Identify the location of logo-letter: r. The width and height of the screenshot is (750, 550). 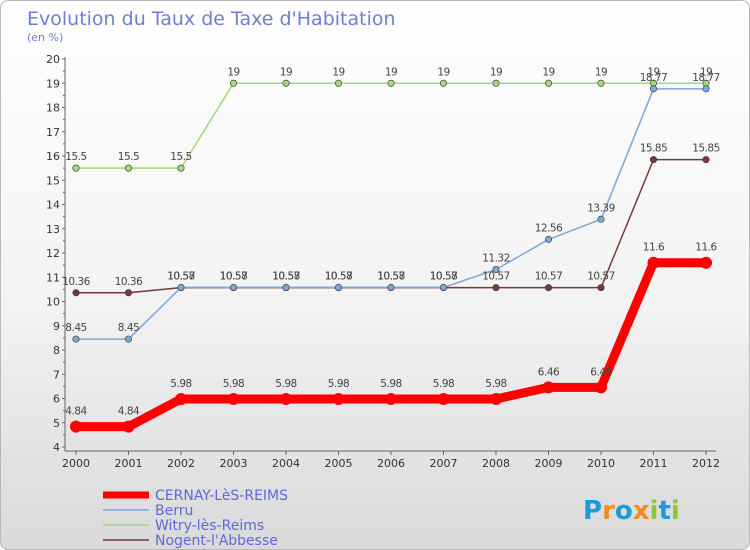
(608, 511).